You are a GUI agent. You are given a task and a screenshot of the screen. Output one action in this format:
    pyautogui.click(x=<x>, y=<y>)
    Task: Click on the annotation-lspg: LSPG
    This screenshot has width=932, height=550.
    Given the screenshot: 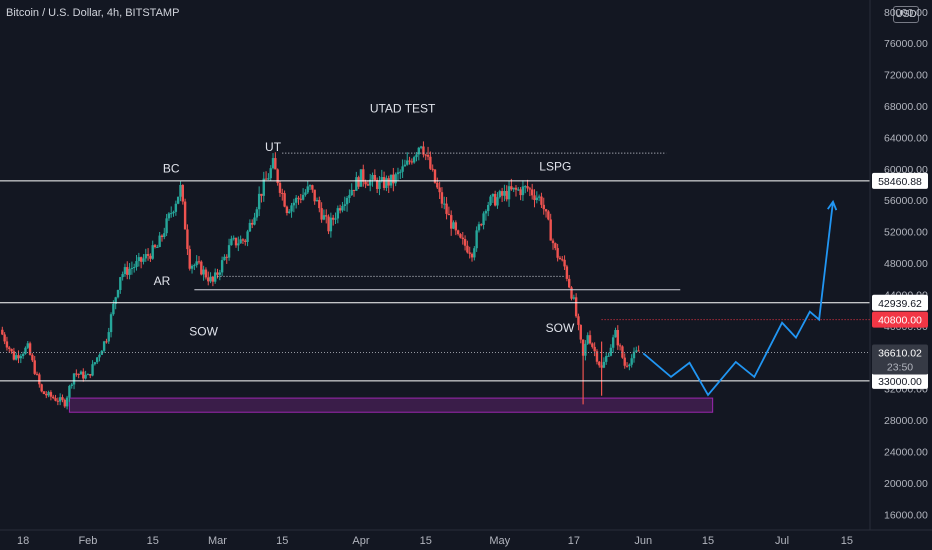 What is the action you would take?
    pyautogui.click(x=555, y=166)
    